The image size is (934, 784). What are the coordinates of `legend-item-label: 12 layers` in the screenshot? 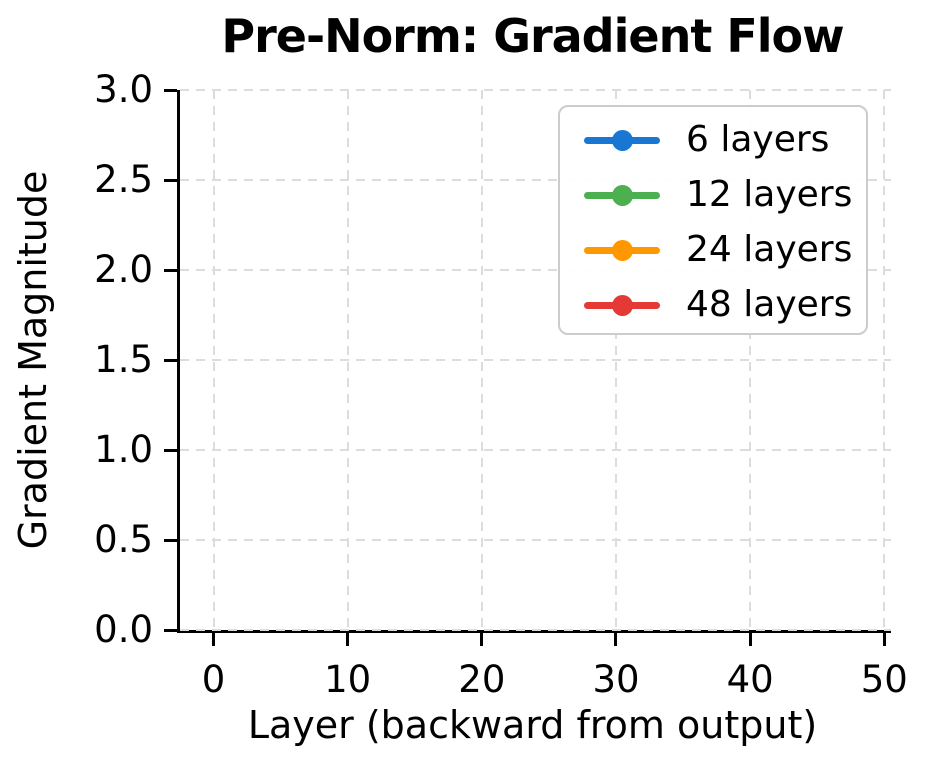 It's located at (769, 194).